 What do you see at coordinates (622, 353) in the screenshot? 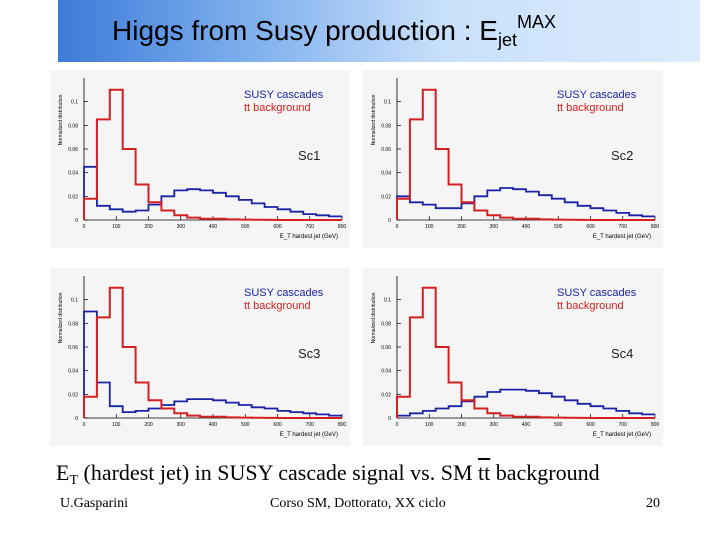
I see `scenario-label: Sc4` at bounding box center [622, 353].